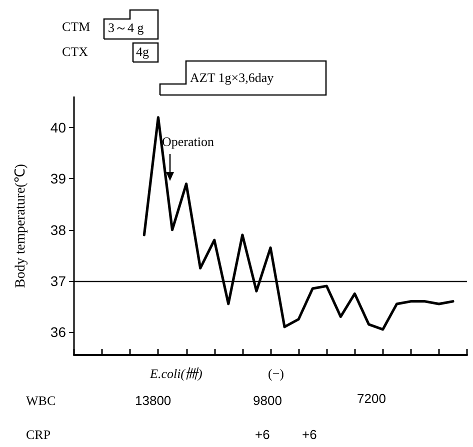  I want to click on text: WBC, so click(41, 400).